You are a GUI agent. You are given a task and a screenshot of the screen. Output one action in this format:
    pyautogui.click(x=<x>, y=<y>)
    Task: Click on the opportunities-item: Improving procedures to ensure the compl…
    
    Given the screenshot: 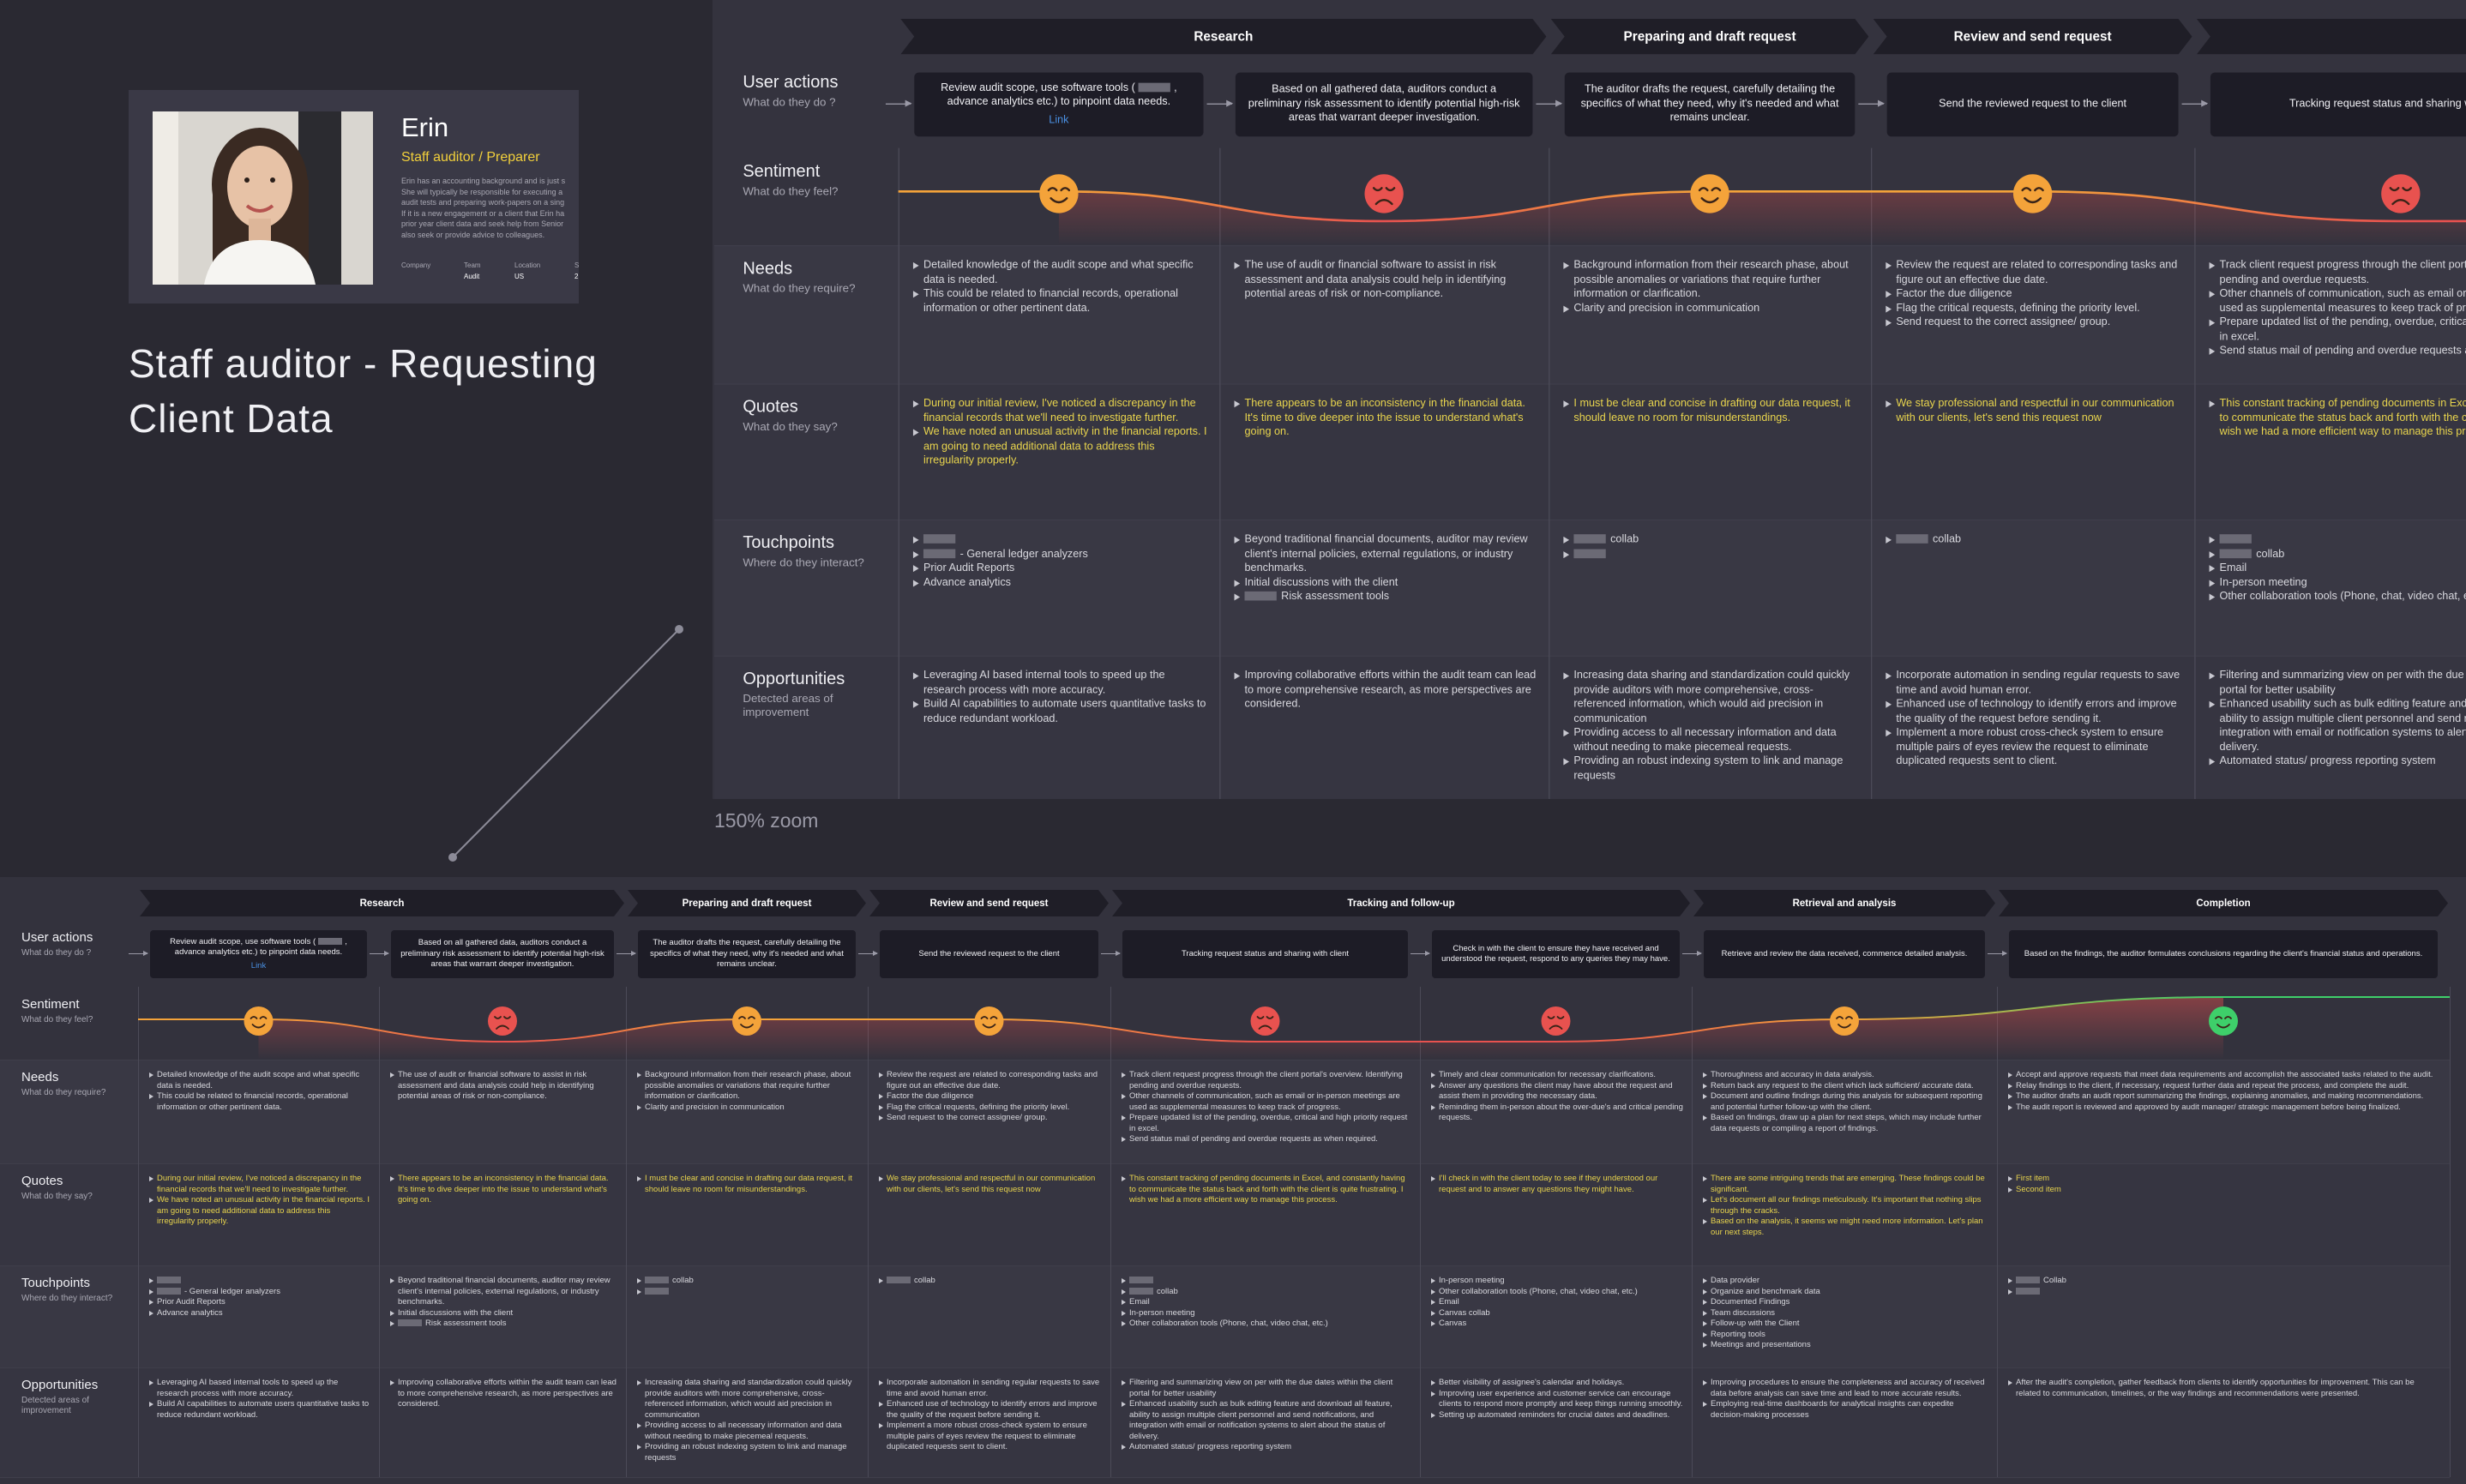 What is the action you would take?
    pyautogui.click(x=1845, y=1388)
    